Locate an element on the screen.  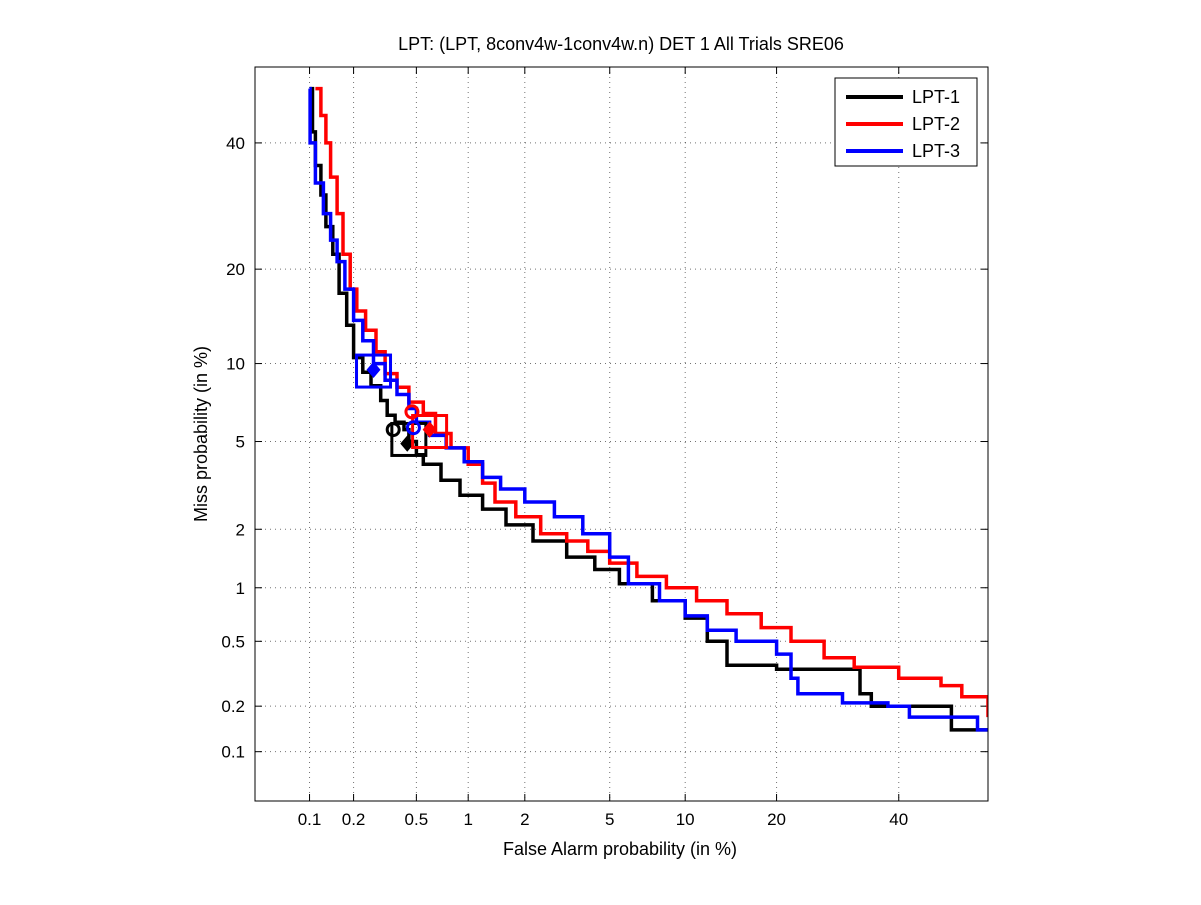
x-tick-label: 0.1 is located at coordinates (310, 819).